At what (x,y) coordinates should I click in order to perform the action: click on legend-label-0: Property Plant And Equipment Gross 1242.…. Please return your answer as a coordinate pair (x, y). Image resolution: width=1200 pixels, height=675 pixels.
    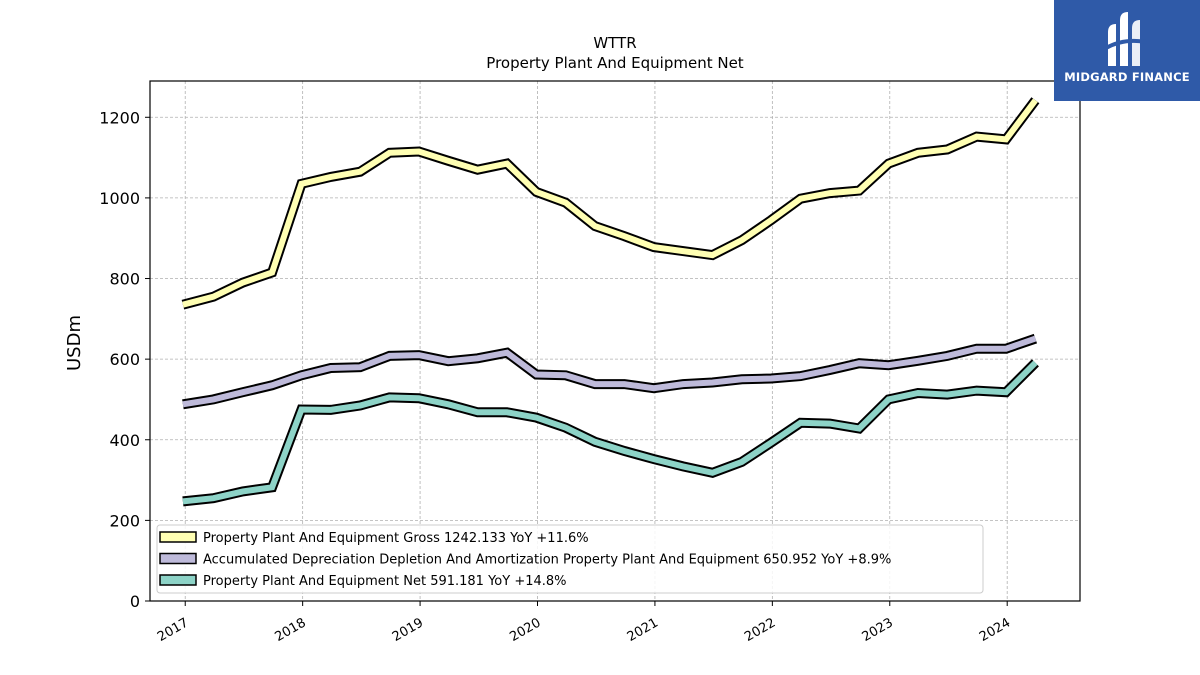
    Looking at the image, I should click on (396, 538).